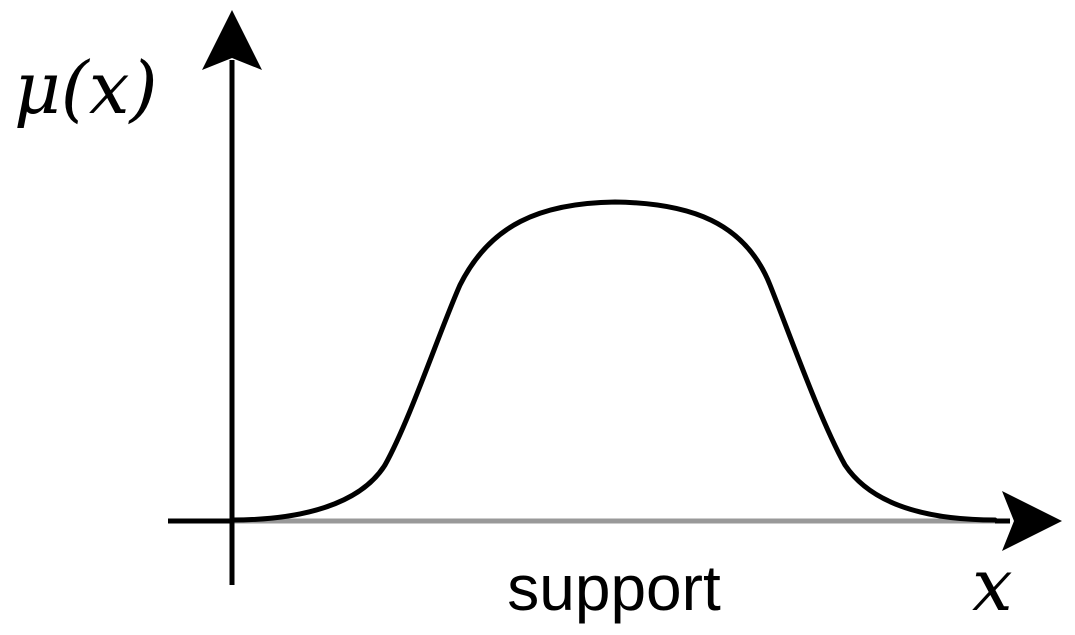 Image resolution: width=1075 pixels, height=635 pixels. What do you see at coordinates (232, 40) in the screenshot?
I see `y-axis-arrowhead` at bounding box center [232, 40].